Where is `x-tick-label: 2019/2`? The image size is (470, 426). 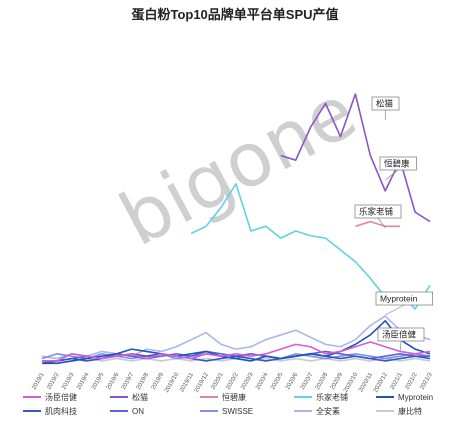
x-tick-label: 2019/2 is located at coordinates (53, 380).